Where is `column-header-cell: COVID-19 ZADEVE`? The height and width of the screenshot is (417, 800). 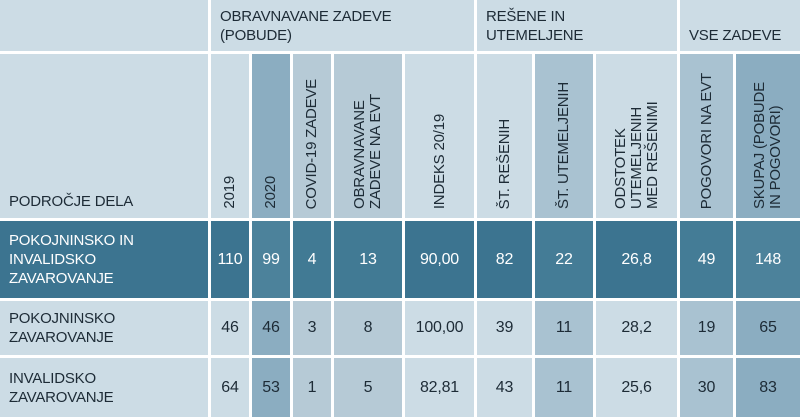
column-header-cell: COVID-19 ZADEVE is located at coordinates (312, 136).